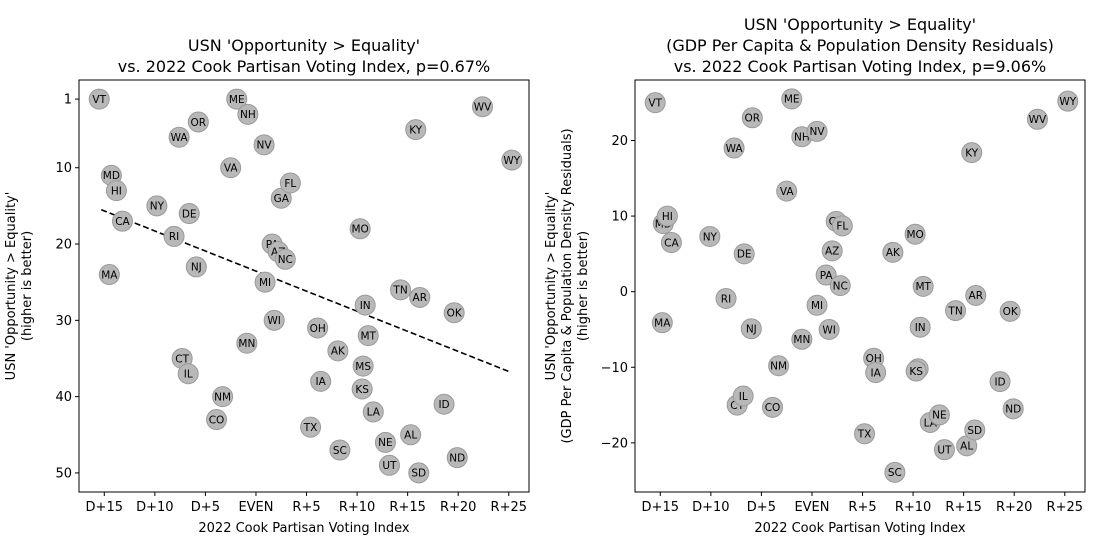  Describe the element at coordinates (63, 168) in the screenshot. I see `y-tick-label: 10` at that location.